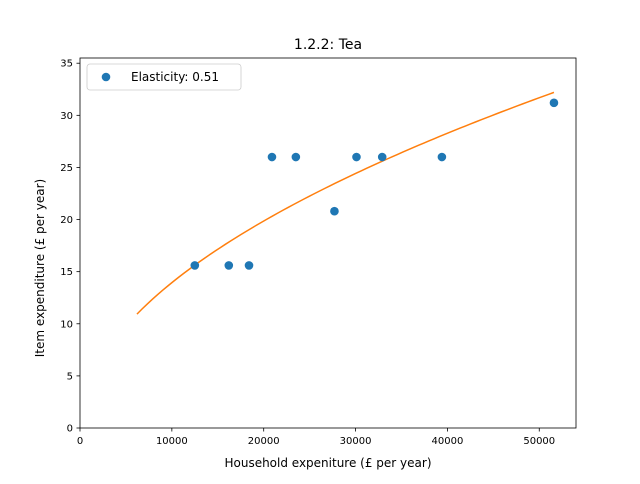  Describe the element at coordinates (80, 441) in the screenshot. I see `x-tick-label: 0` at that location.